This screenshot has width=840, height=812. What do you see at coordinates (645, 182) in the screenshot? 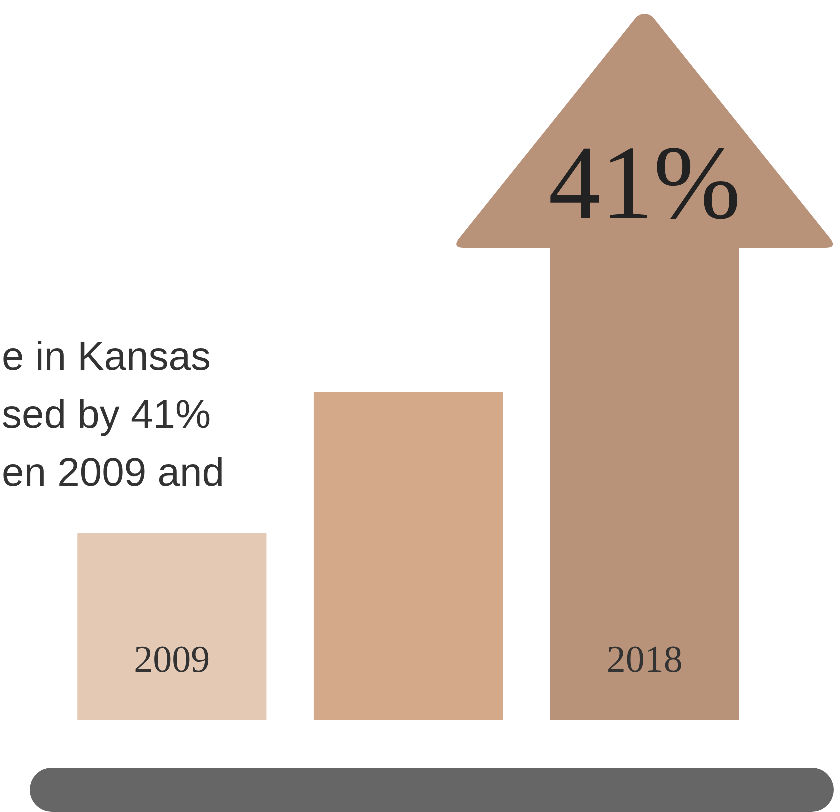
I see `text: 41%` at bounding box center [645, 182].